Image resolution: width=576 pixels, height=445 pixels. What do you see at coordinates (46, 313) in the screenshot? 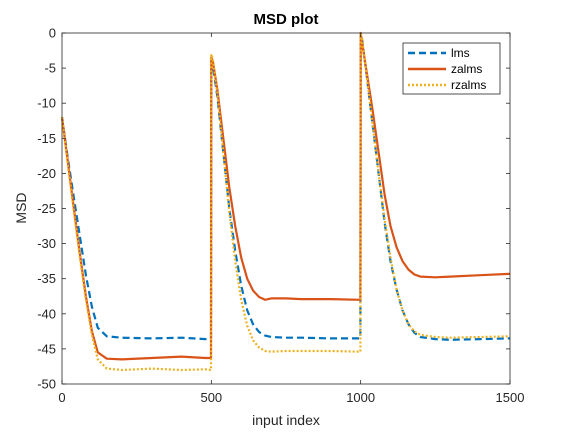
I see `y-tick-label: -40` at bounding box center [46, 313].